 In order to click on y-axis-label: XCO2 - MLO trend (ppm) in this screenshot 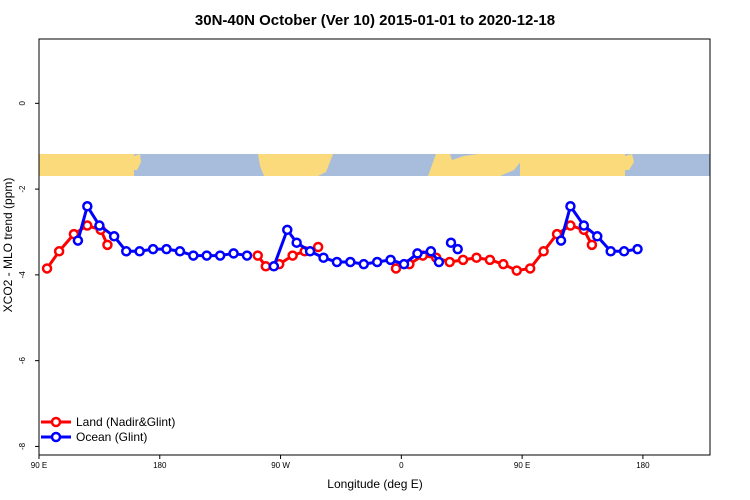, I will do `click(8, 245)`.